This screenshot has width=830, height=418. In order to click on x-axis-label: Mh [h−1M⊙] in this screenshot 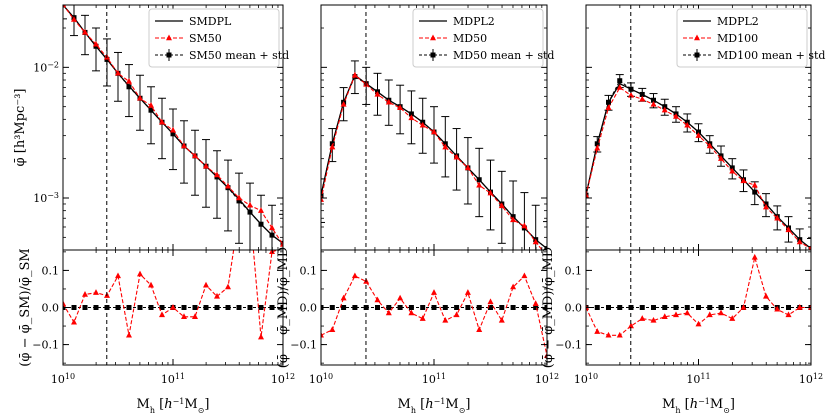, I will do `click(698, 406)`.